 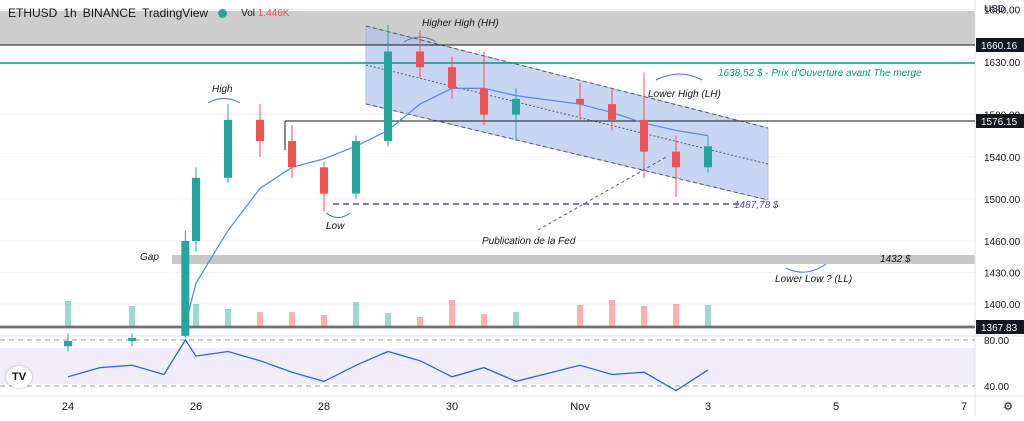 What do you see at coordinates (895, 259) in the screenshot?
I see `annotation-1432: 1432 $` at bounding box center [895, 259].